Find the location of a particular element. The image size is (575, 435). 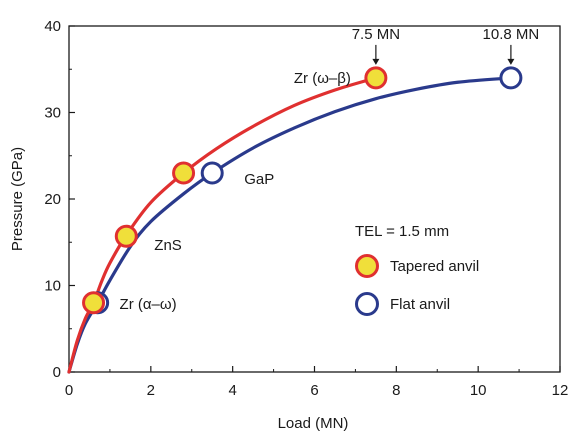

x-tick-label-6: 6 is located at coordinates (314, 390).